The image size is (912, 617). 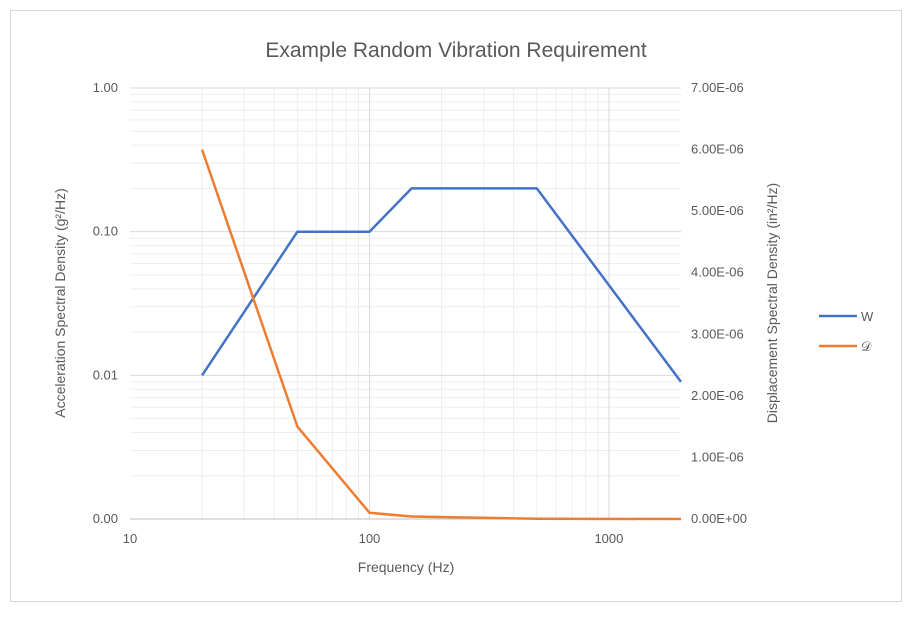 I want to click on left-tick-label: 1.00, so click(x=105, y=87).